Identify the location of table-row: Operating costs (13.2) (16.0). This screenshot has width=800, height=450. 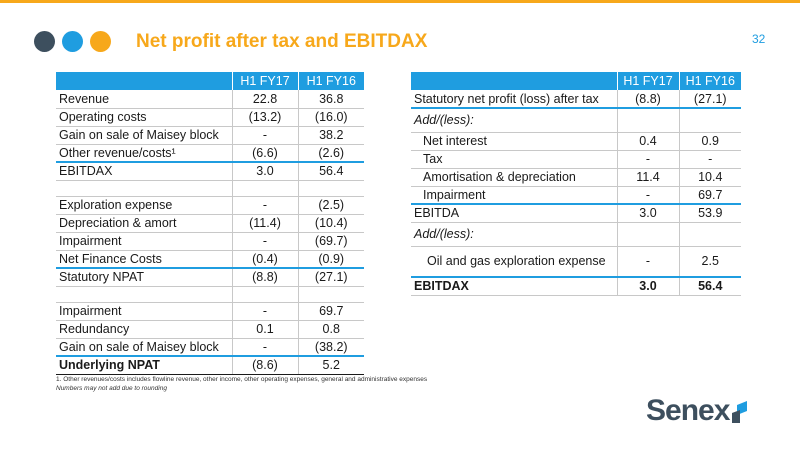
(210, 117).